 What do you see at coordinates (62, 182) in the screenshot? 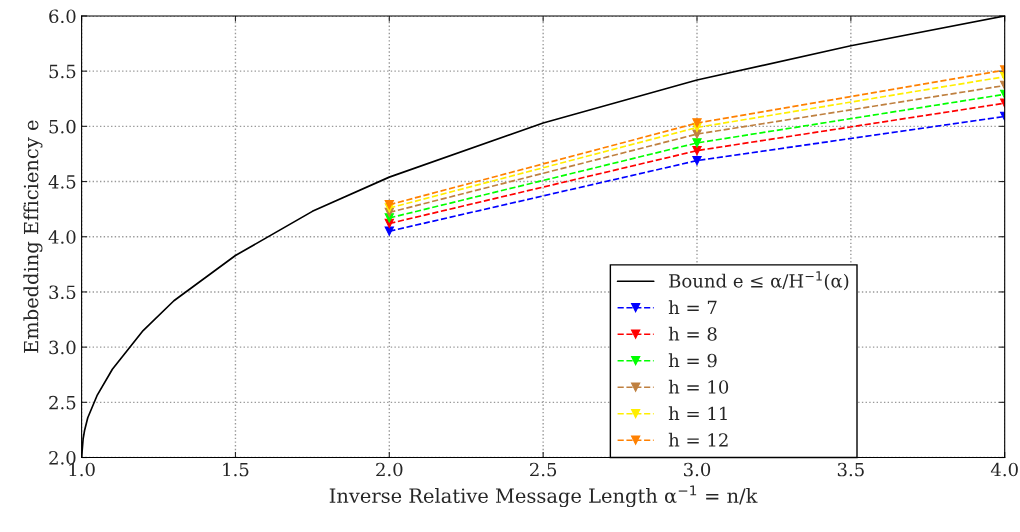
I see `y-tick-label: 4.5` at bounding box center [62, 182].